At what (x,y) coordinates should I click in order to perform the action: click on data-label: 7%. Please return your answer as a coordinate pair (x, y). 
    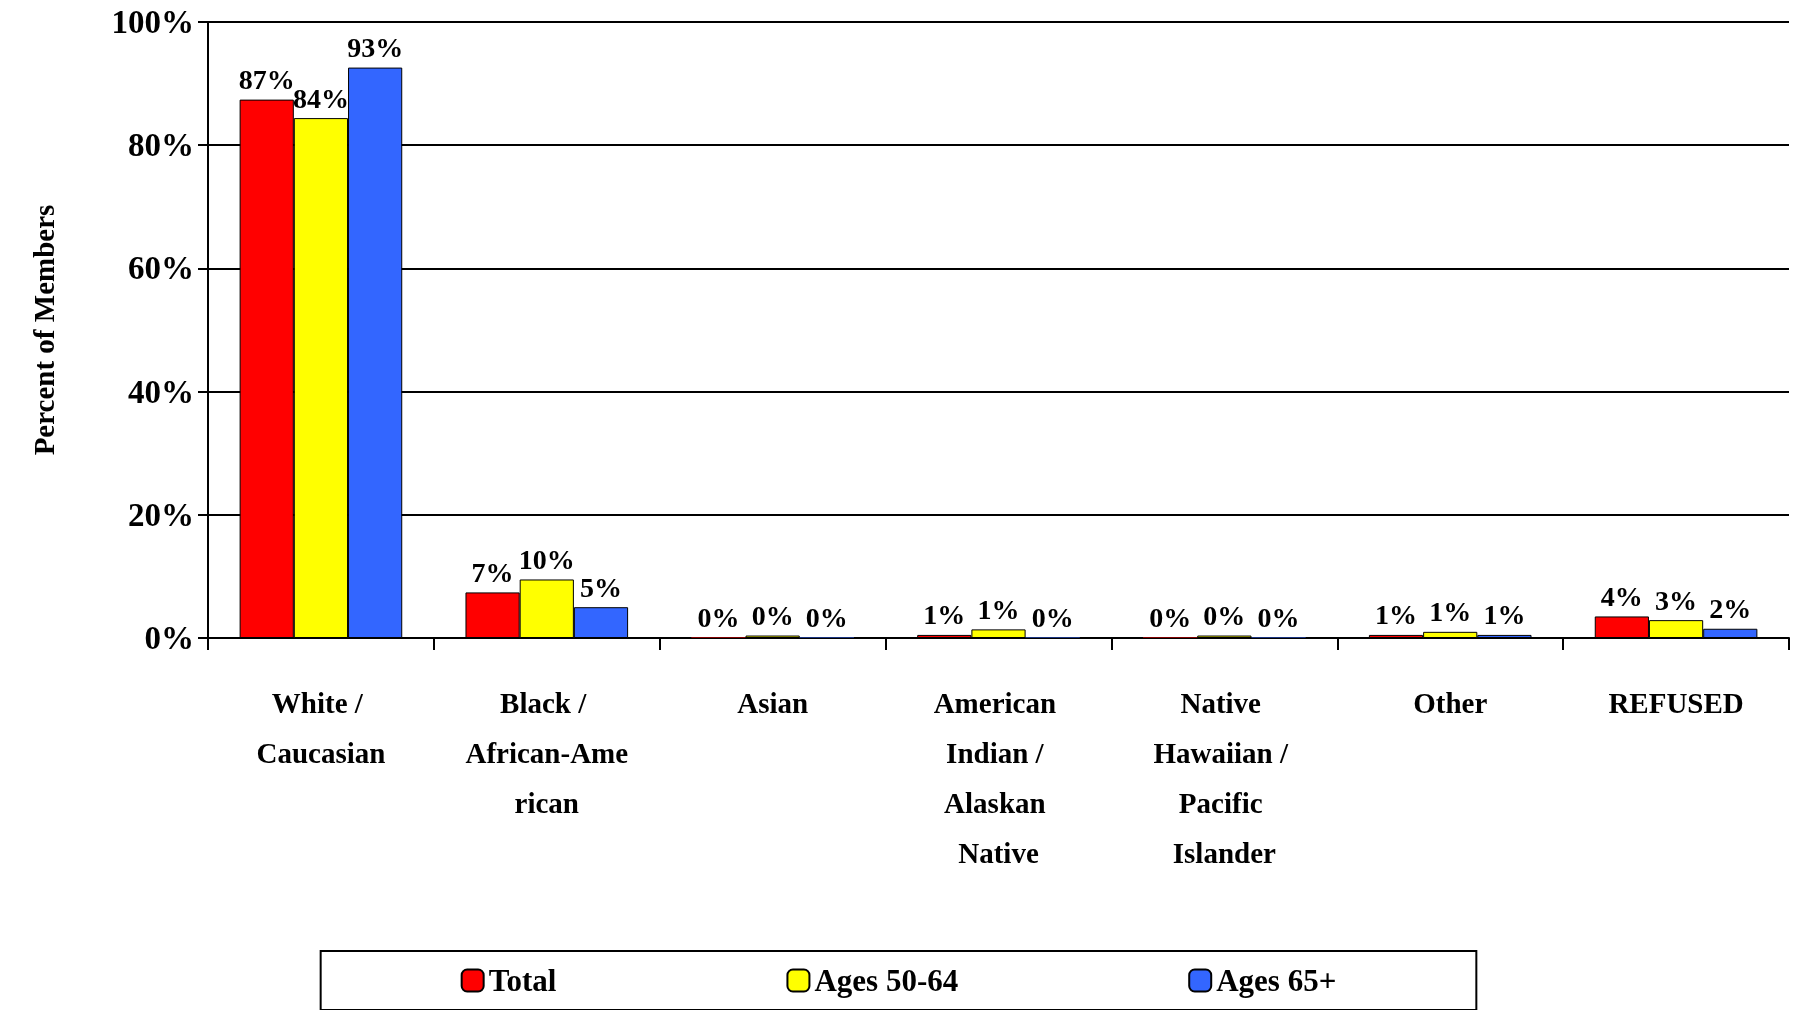
    Looking at the image, I should click on (492, 572).